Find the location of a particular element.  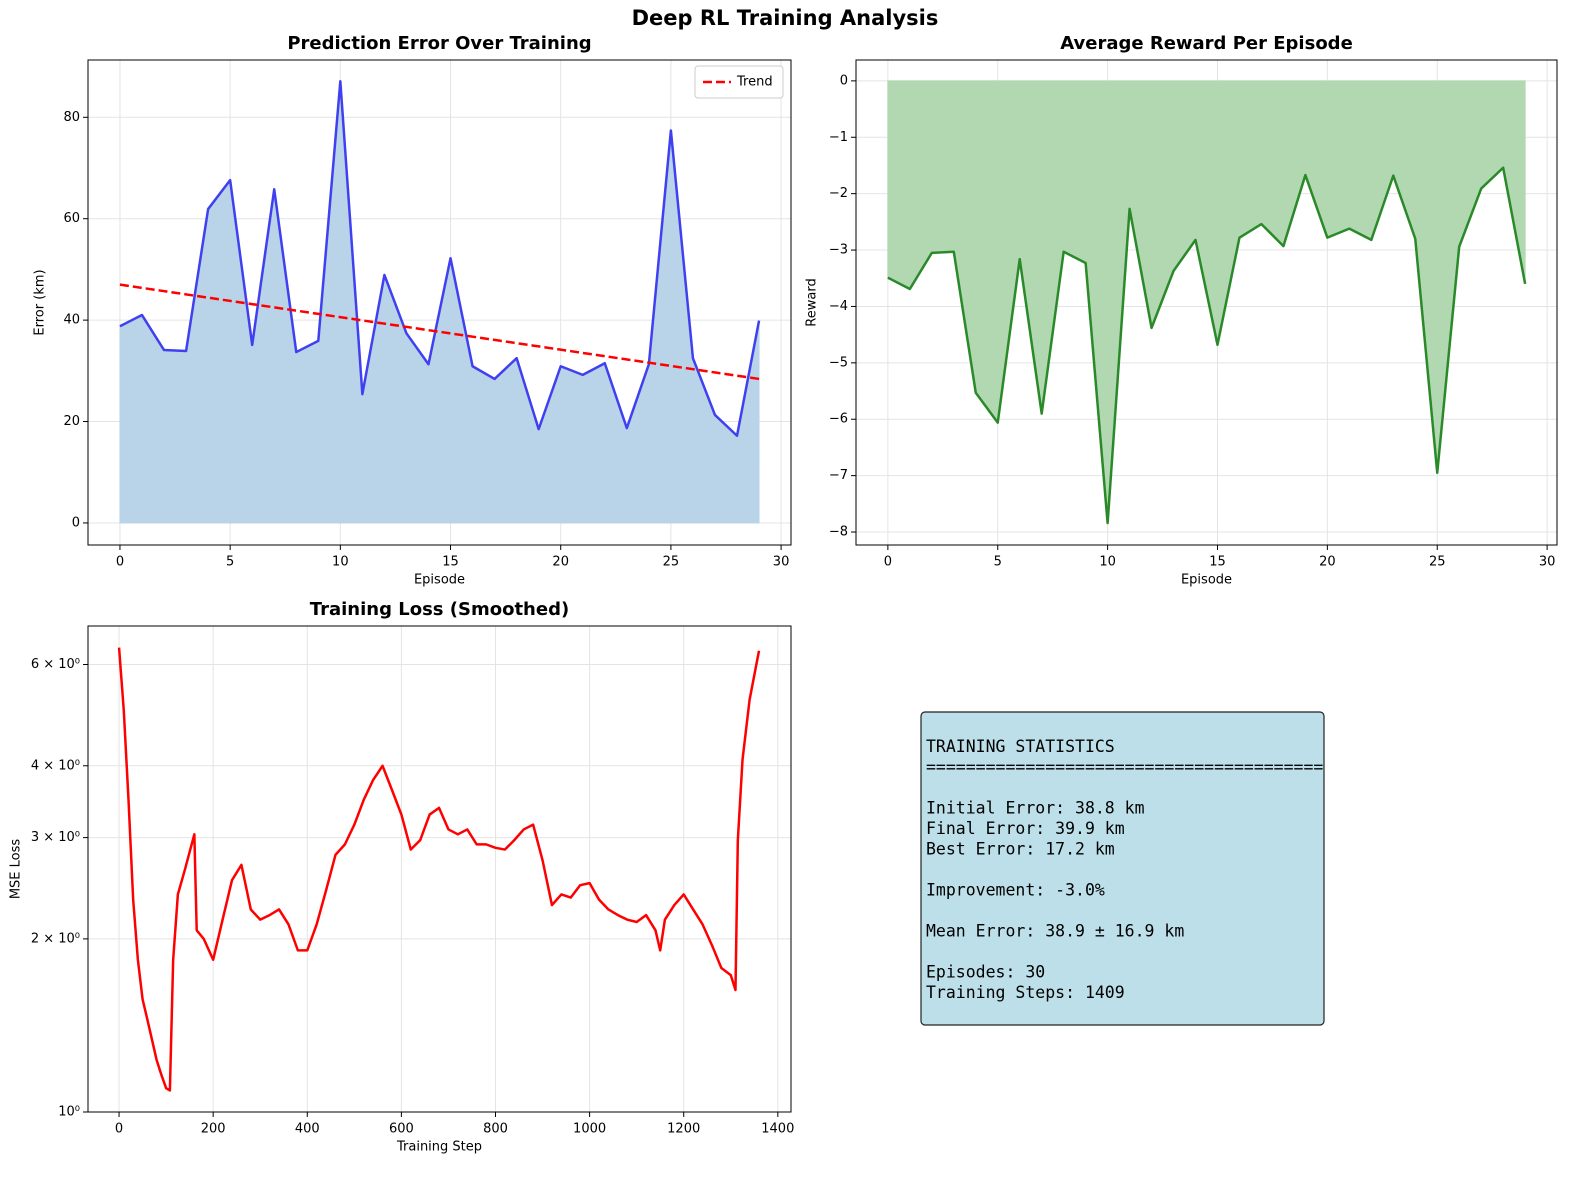

y-tick-label: 10⁰ is located at coordinates (69, 1112).